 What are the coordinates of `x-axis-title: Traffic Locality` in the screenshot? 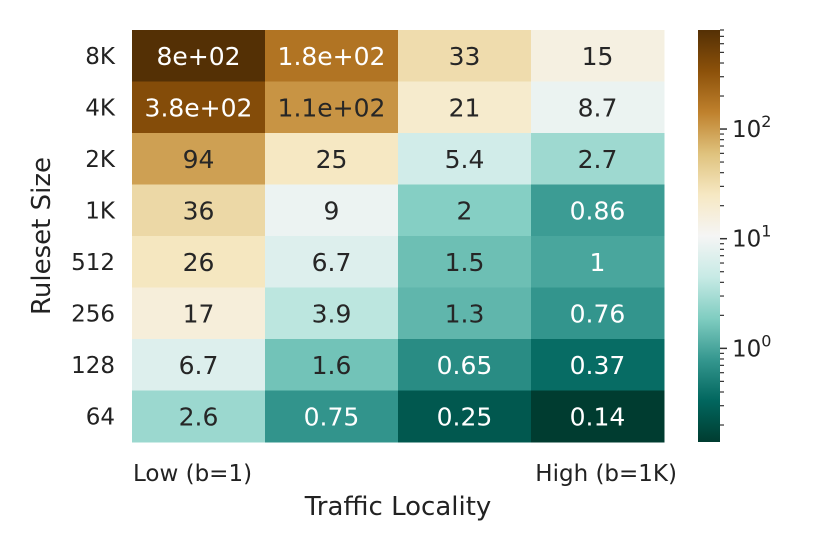 It's located at (398, 507).